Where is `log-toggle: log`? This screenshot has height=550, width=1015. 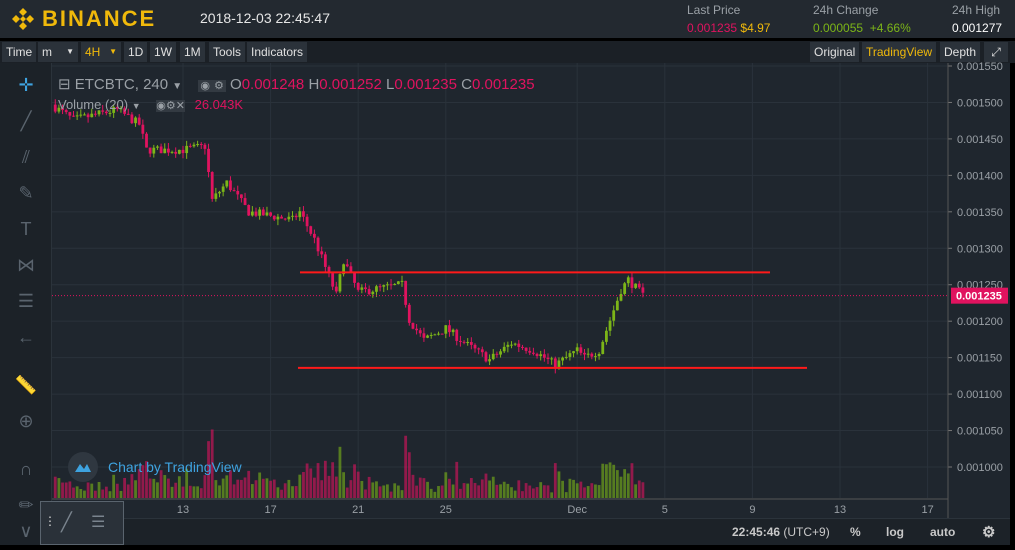 log-toggle: log is located at coordinates (895, 532).